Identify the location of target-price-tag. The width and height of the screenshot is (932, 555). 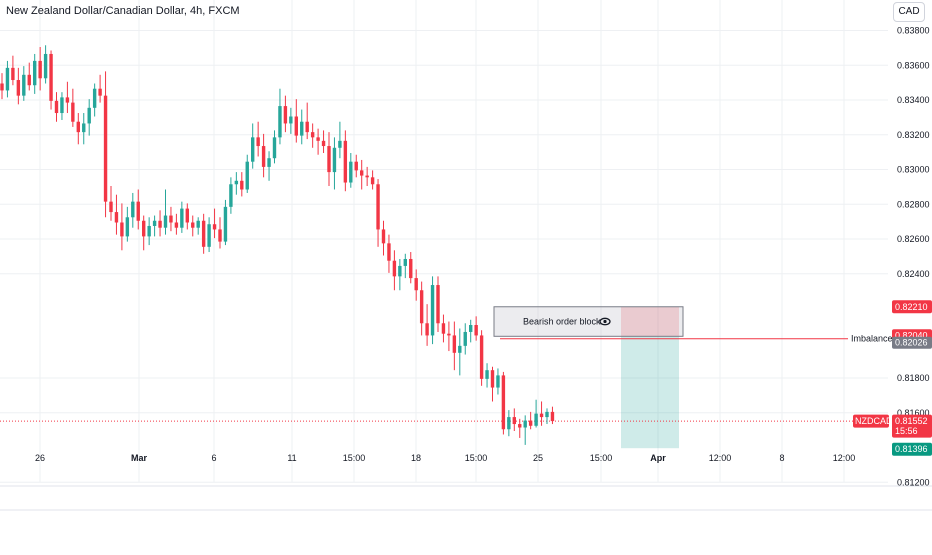
(912, 449).